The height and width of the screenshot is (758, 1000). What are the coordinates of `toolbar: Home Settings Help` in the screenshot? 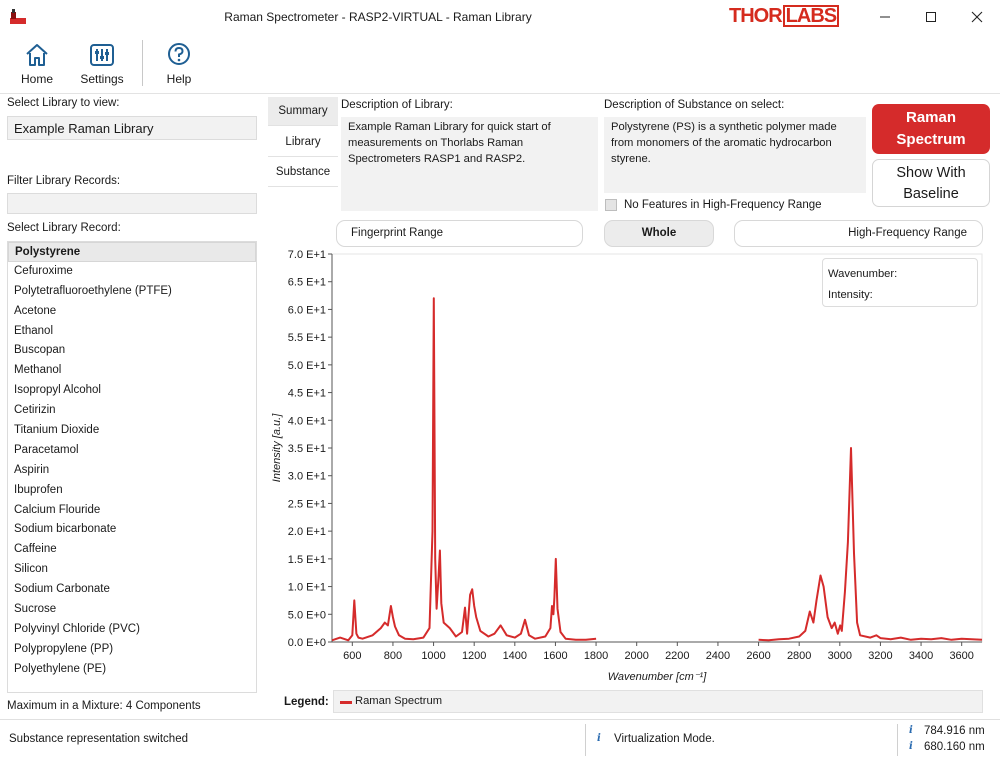 It's located at (500, 64).